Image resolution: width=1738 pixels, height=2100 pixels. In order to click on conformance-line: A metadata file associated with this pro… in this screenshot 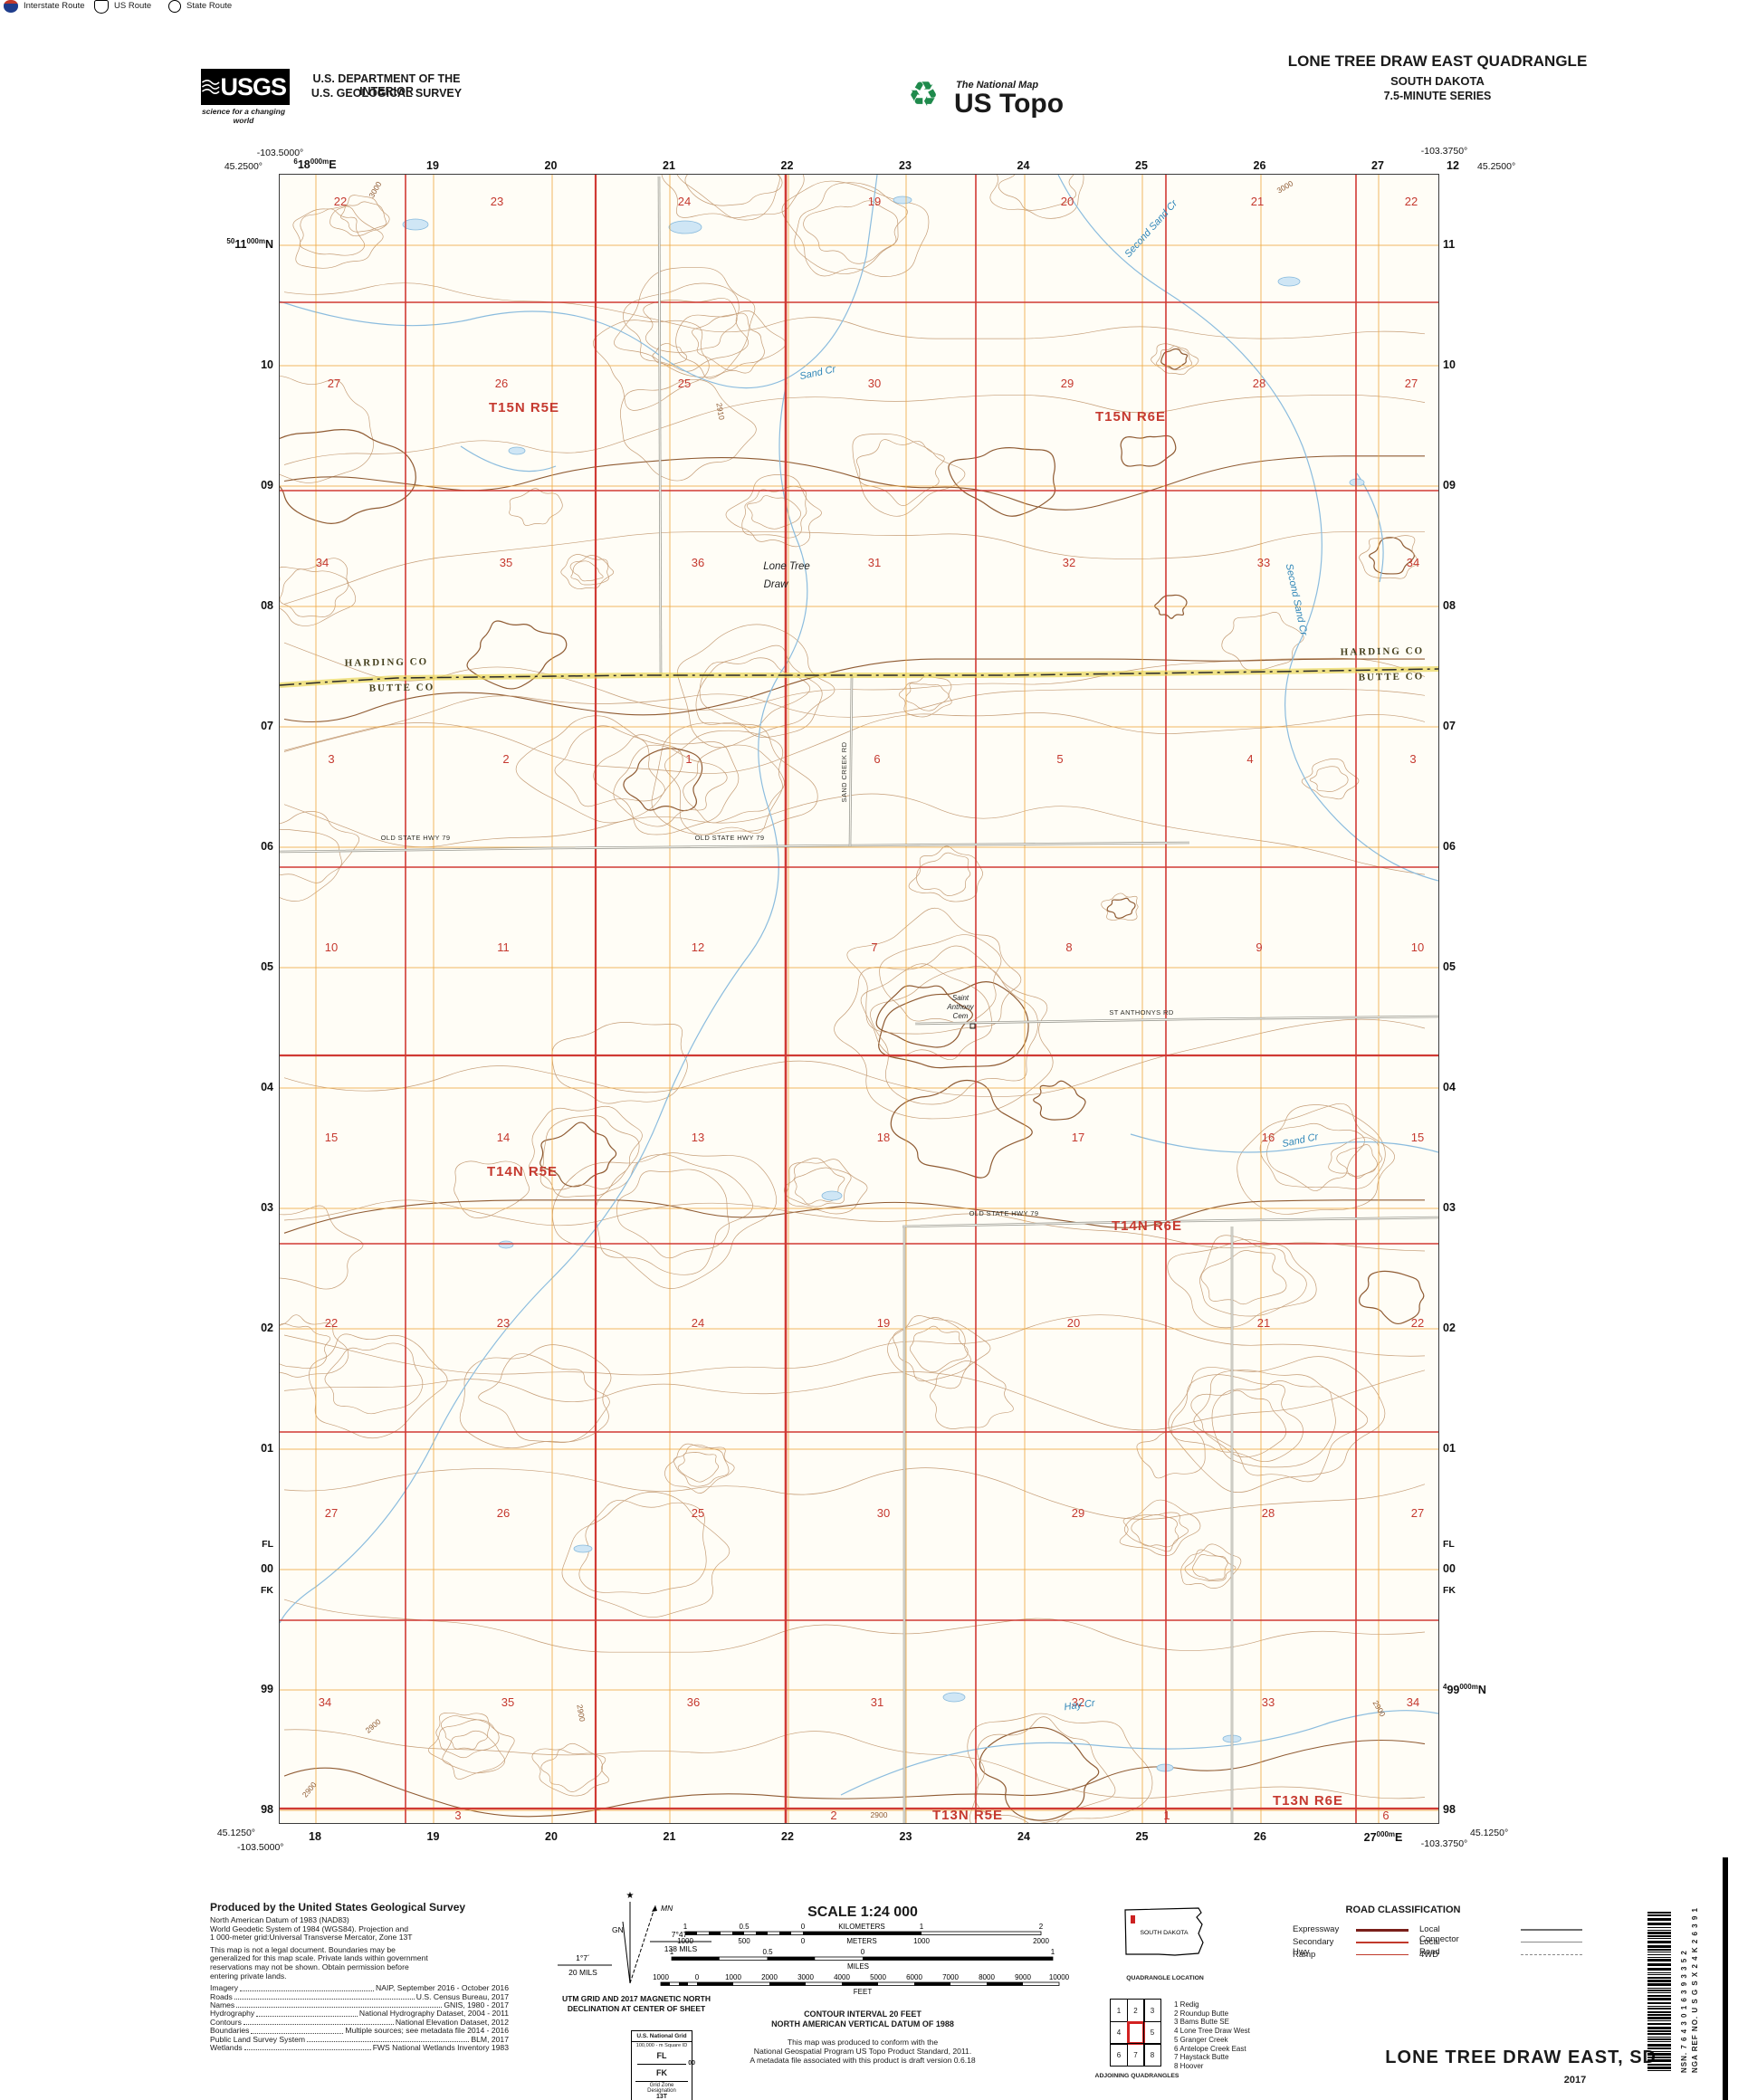, I will do `click(863, 2060)`.